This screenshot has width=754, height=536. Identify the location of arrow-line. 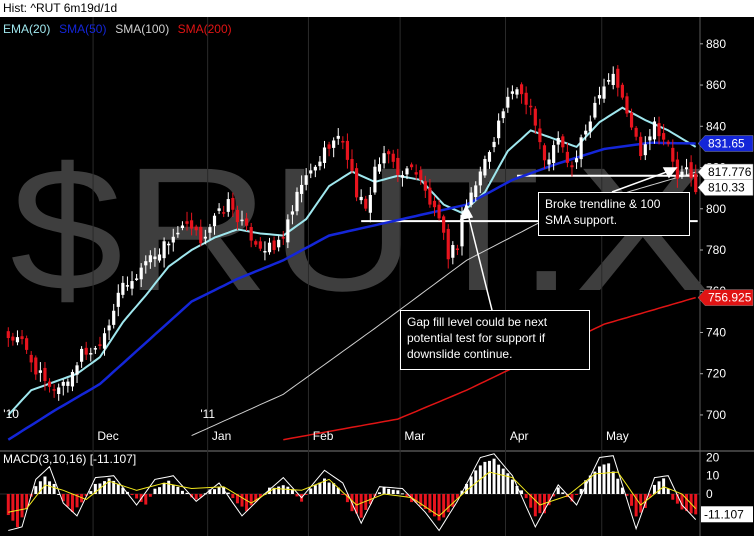
(642, 181).